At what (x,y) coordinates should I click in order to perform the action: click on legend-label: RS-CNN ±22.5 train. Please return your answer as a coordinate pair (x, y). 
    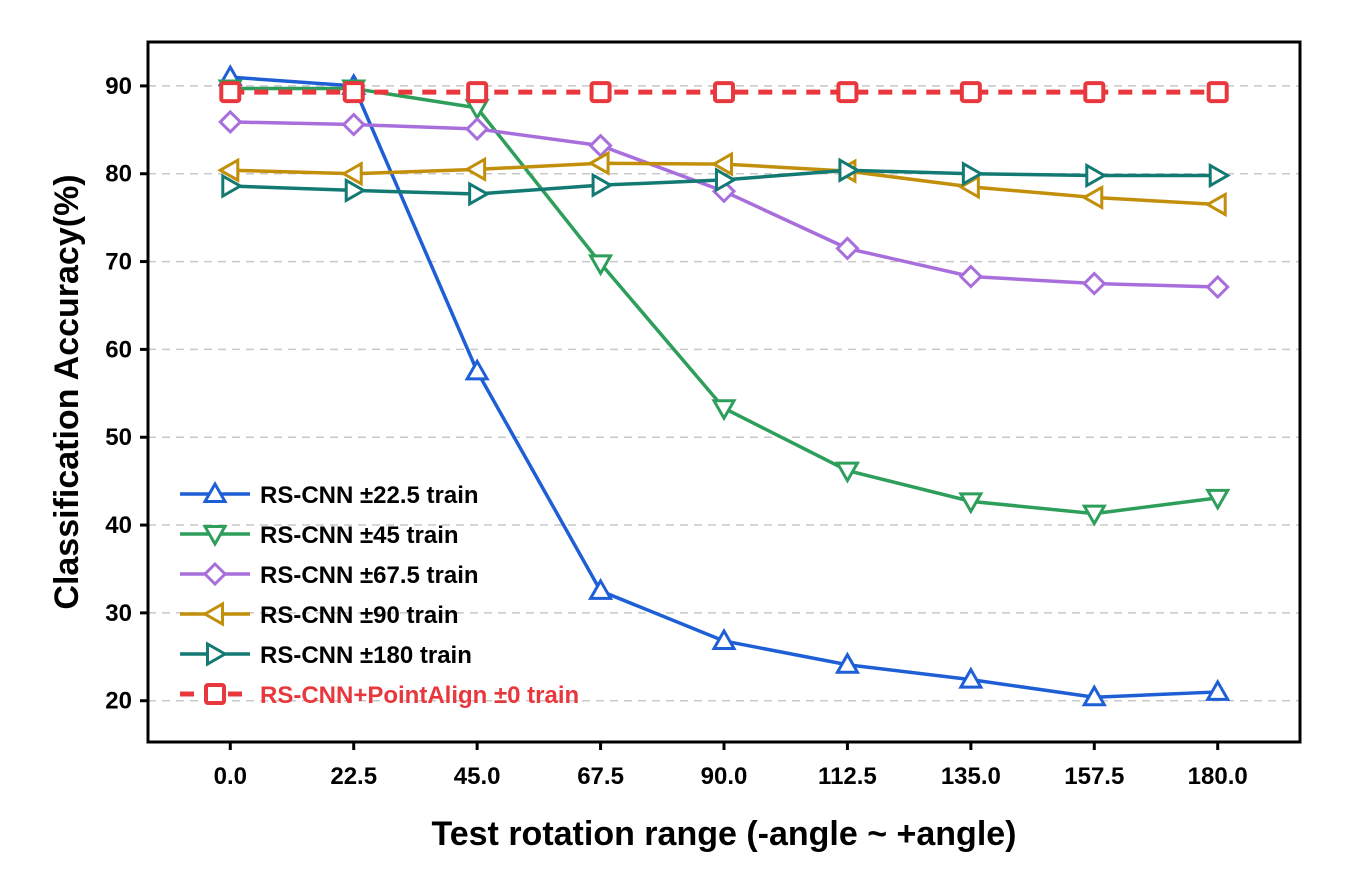
    Looking at the image, I should click on (369, 495).